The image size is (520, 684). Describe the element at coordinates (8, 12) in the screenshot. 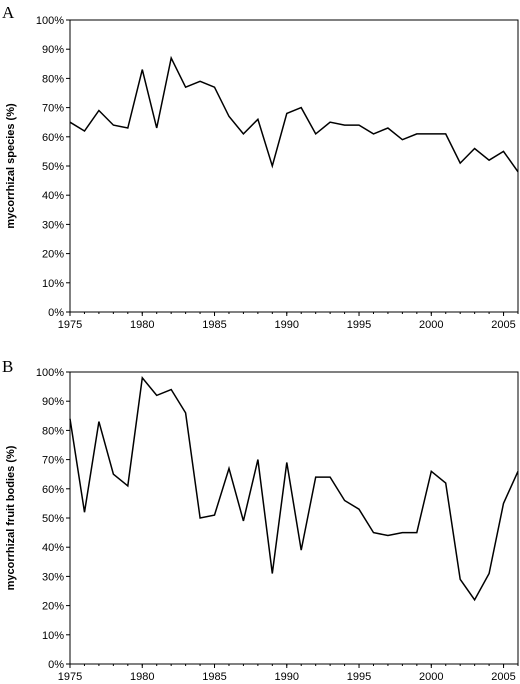

I see `panel-letter: A` at that location.